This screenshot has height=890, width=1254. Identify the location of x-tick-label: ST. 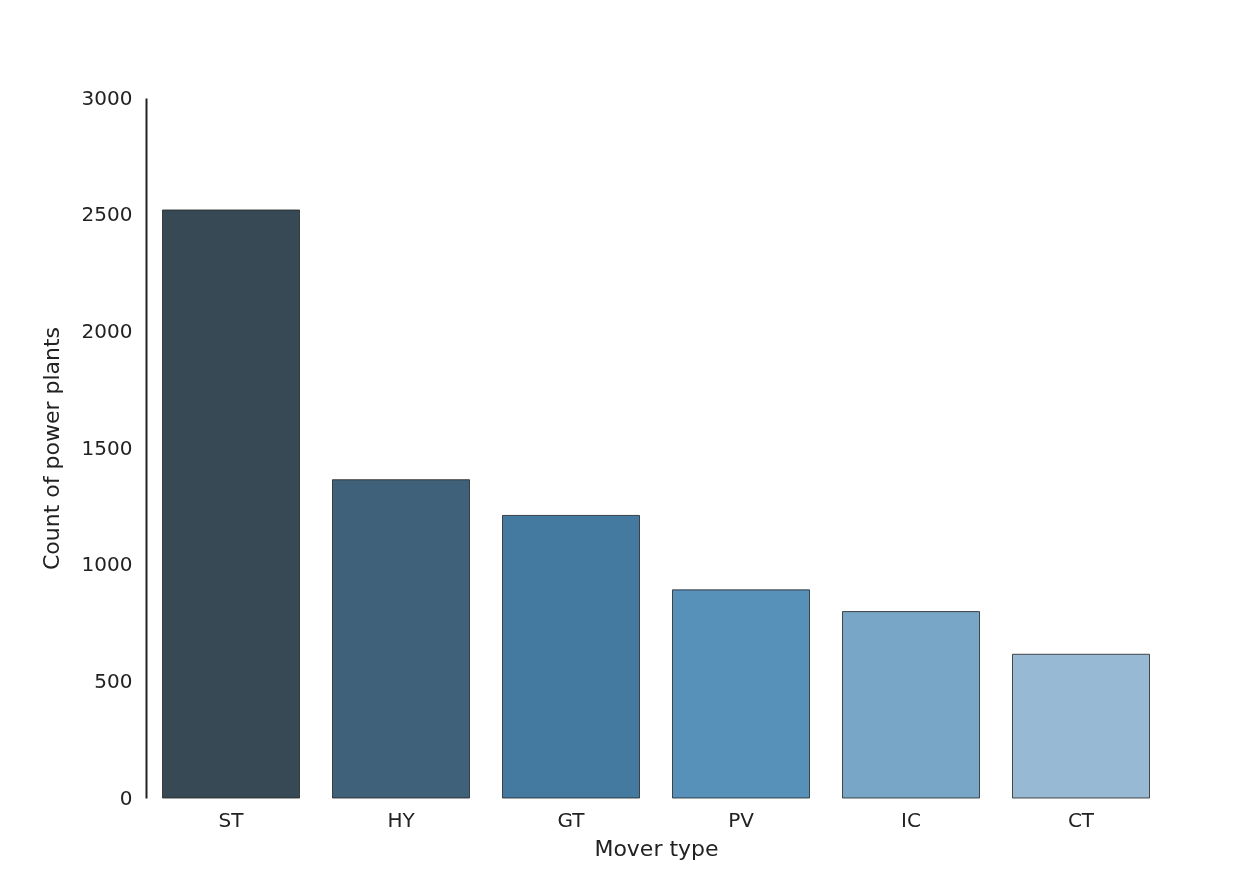
(231, 819).